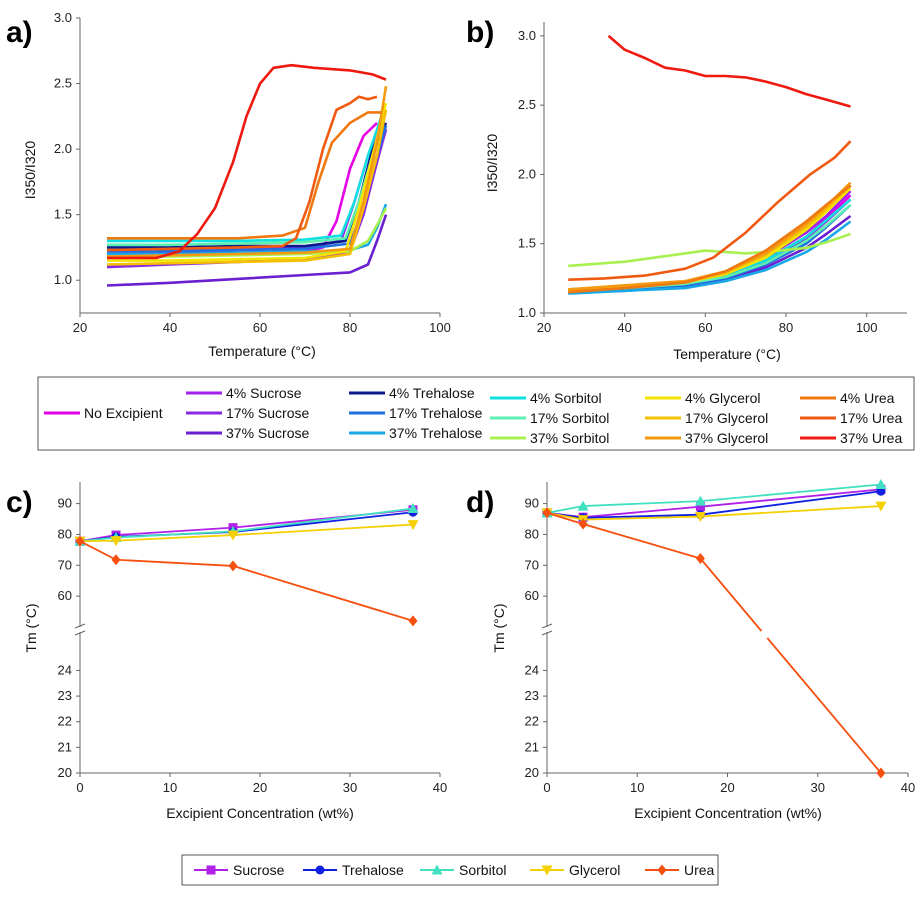 The height and width of the screenshot is (897, 920). I want to click on panel-a-xlabel: Temperature (°C), so click(262, 351).